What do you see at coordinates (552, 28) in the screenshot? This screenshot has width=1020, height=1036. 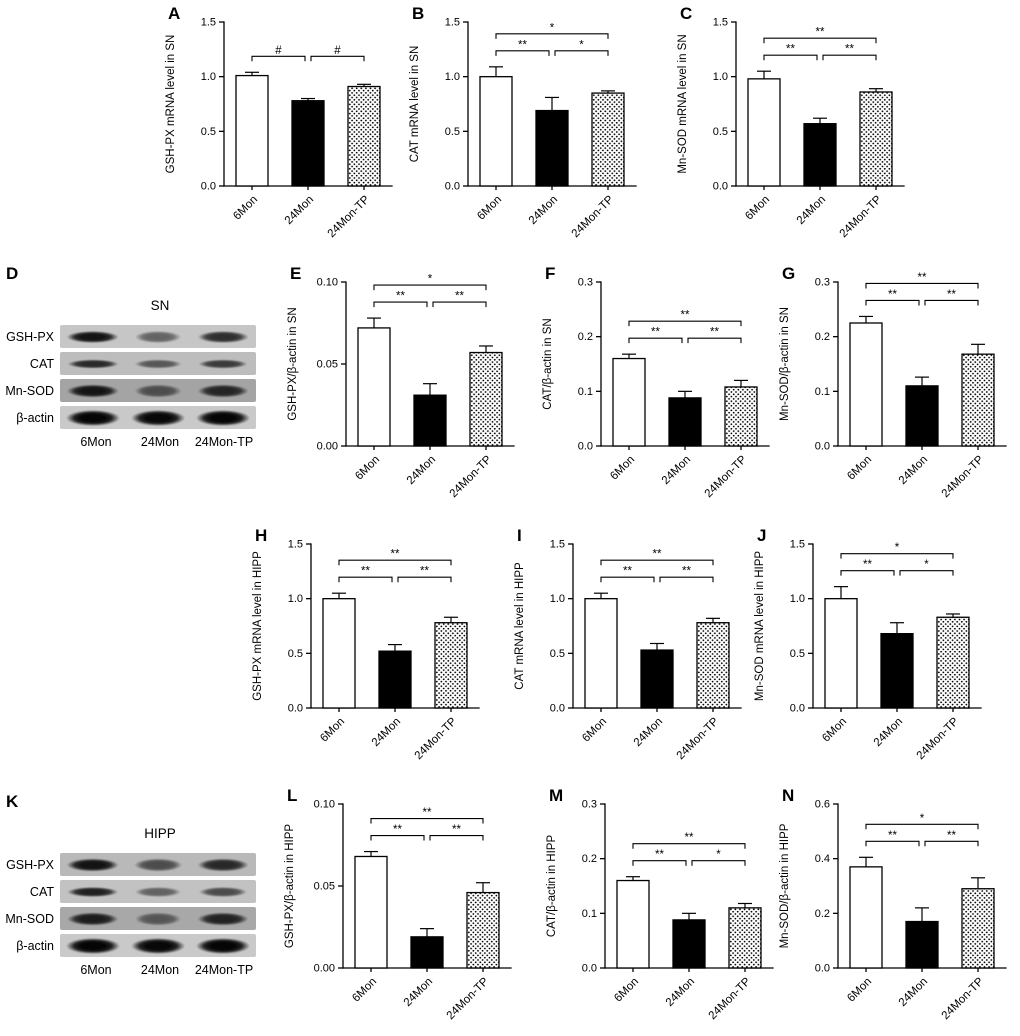 I see `significance-label: *` at bounding box center [552, 28].